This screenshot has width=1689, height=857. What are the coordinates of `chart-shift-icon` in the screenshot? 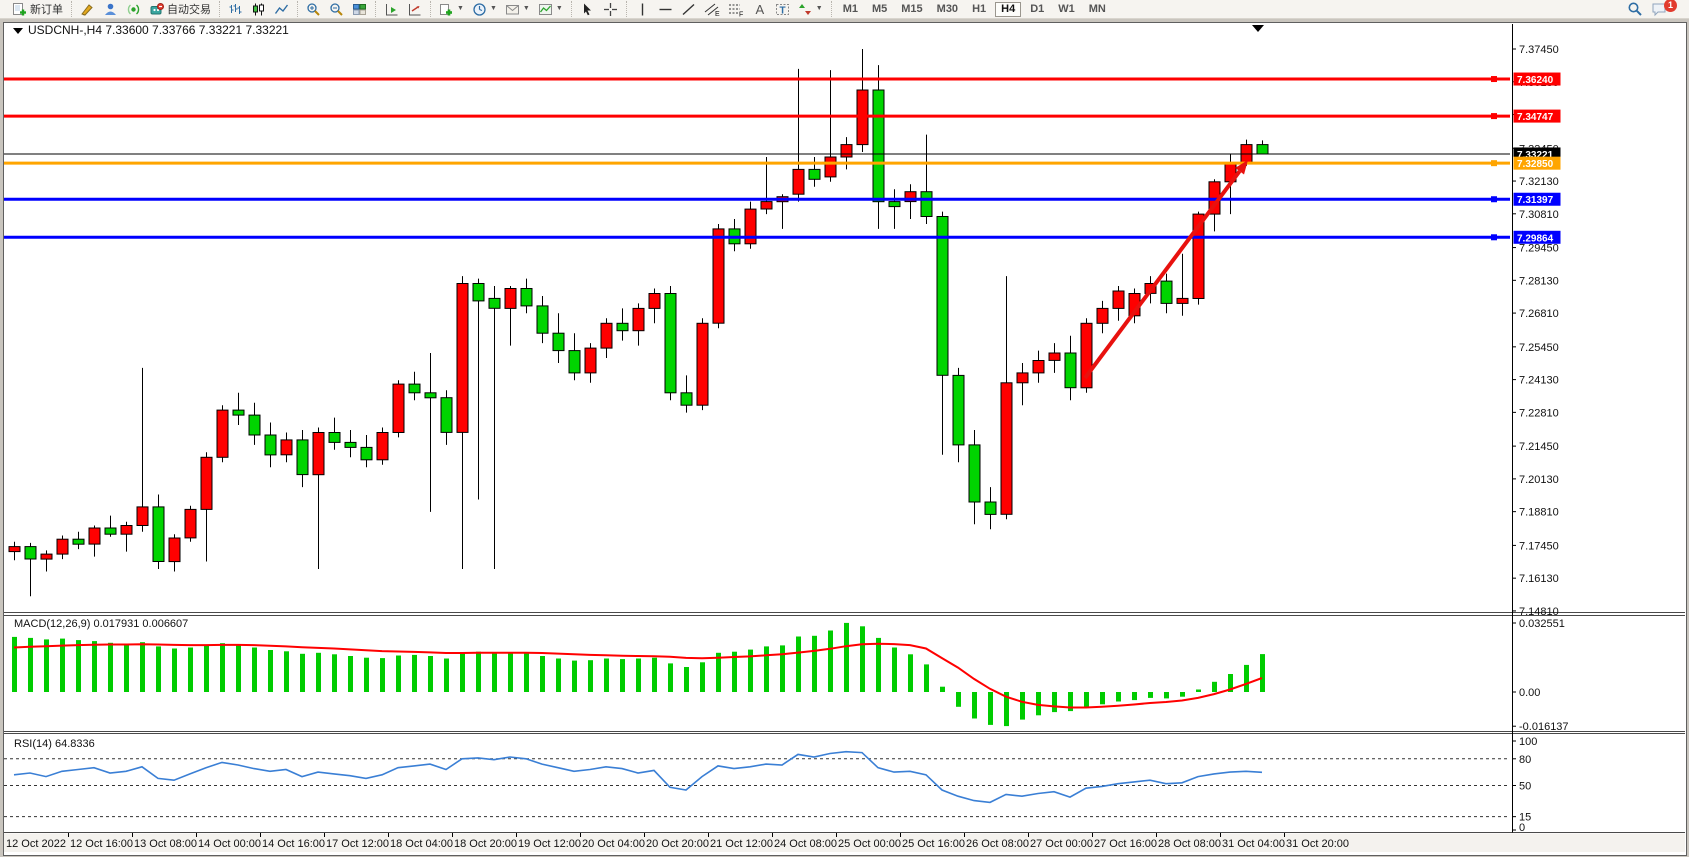 It's located at (414, 9).